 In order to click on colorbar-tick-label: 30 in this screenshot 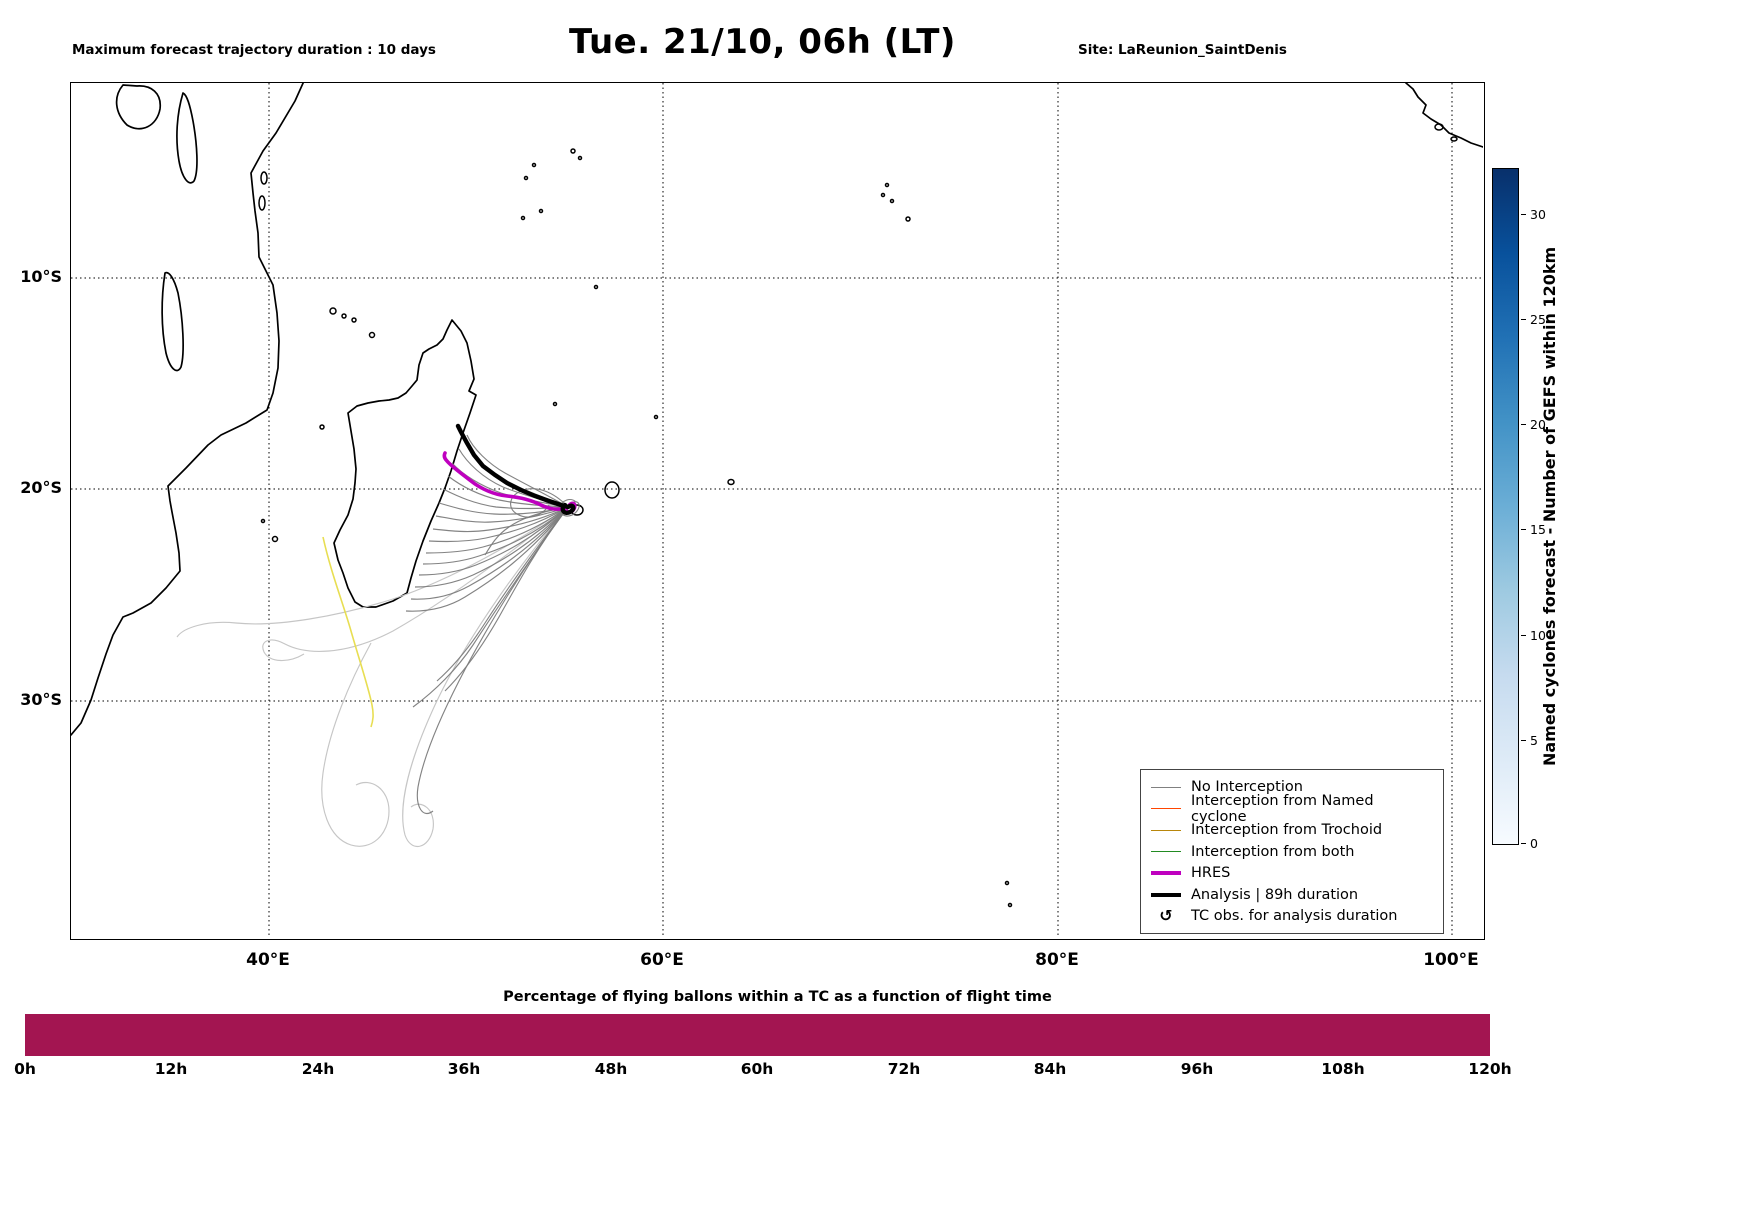, I will do `click(1538, 214)`.